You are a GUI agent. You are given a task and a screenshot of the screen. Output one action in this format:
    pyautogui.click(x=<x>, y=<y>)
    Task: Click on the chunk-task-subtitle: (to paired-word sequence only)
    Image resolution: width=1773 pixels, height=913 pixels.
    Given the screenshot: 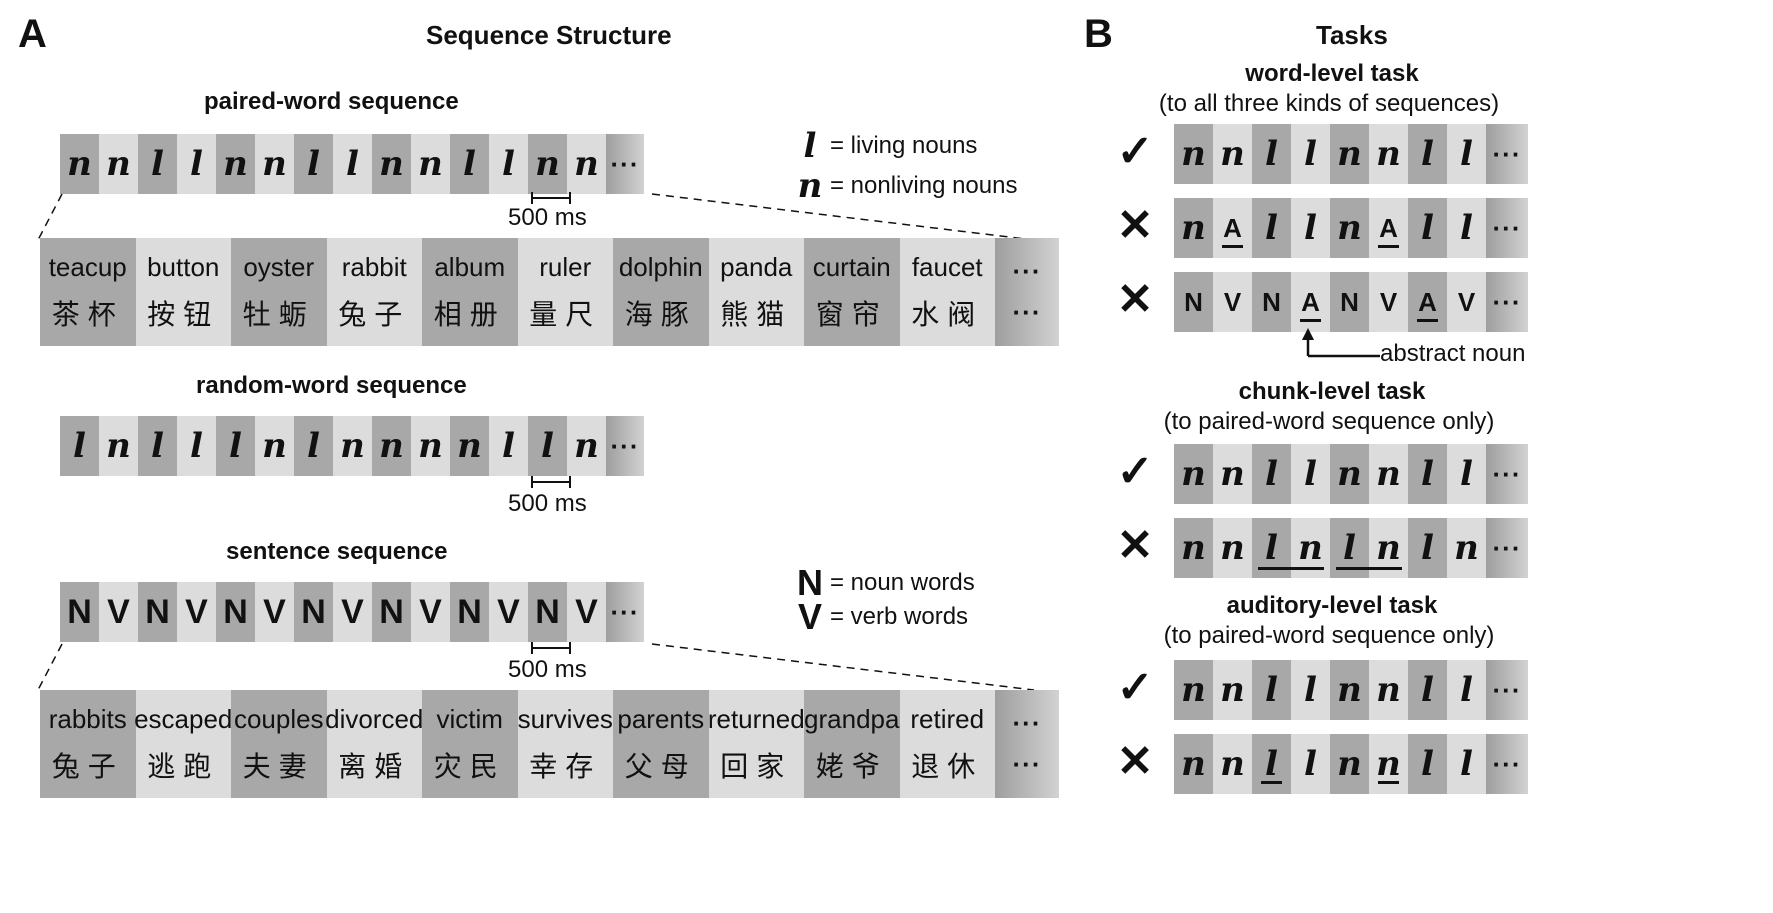 What is the action you would take?
    pyautogui.click(x=1329, y=421)
    